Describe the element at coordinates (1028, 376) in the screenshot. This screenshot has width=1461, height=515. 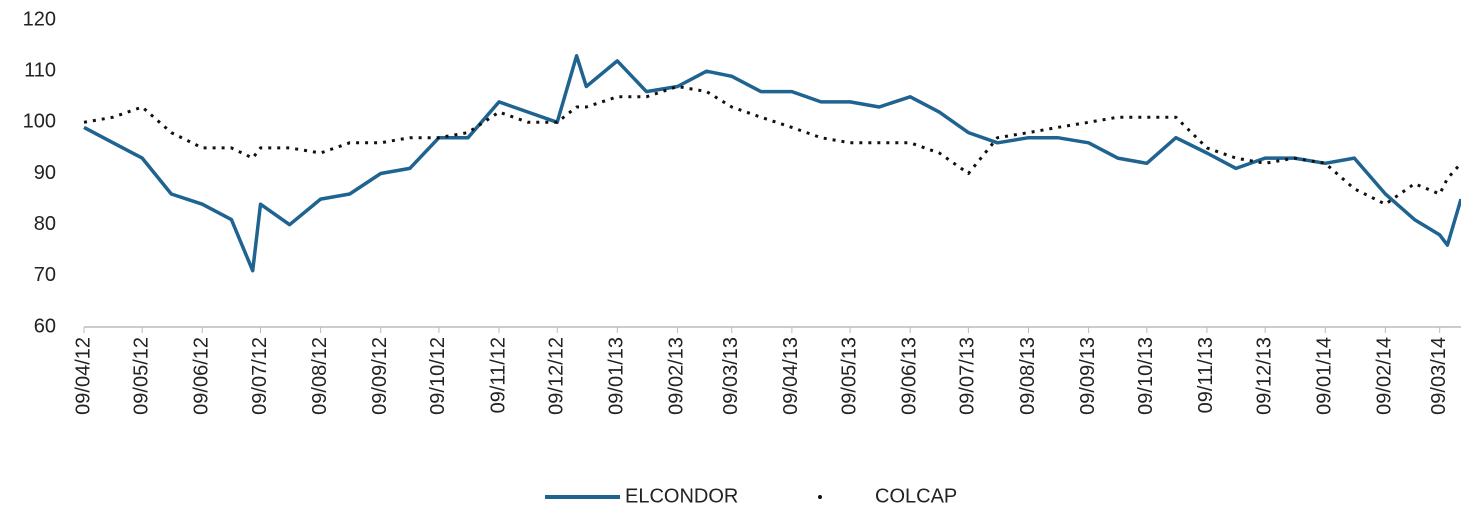
I see `x-tick-label: 09/08/13` at that location.